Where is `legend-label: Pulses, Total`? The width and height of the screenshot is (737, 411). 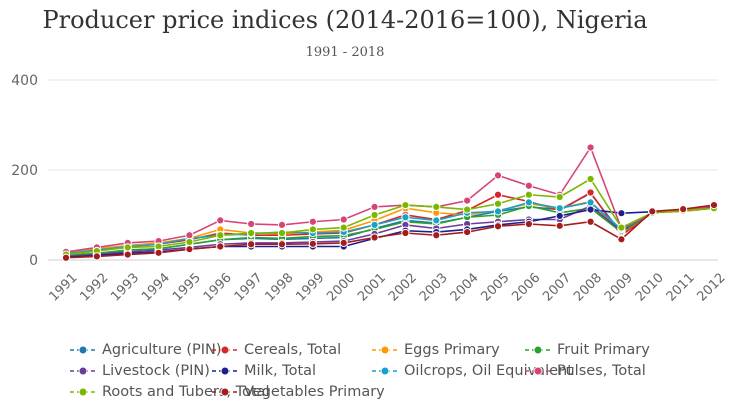
legend-label: Pulses, Total is located at coordinates (601, 371).